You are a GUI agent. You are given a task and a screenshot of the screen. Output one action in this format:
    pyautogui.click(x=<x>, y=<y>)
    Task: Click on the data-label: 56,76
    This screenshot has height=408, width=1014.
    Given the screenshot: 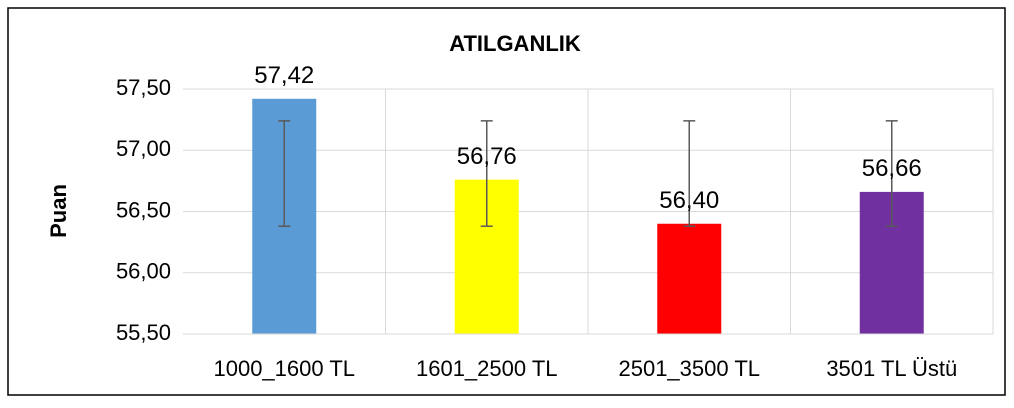 What is the action you would take?
    pyautogui.click(x=487, y=156)
    